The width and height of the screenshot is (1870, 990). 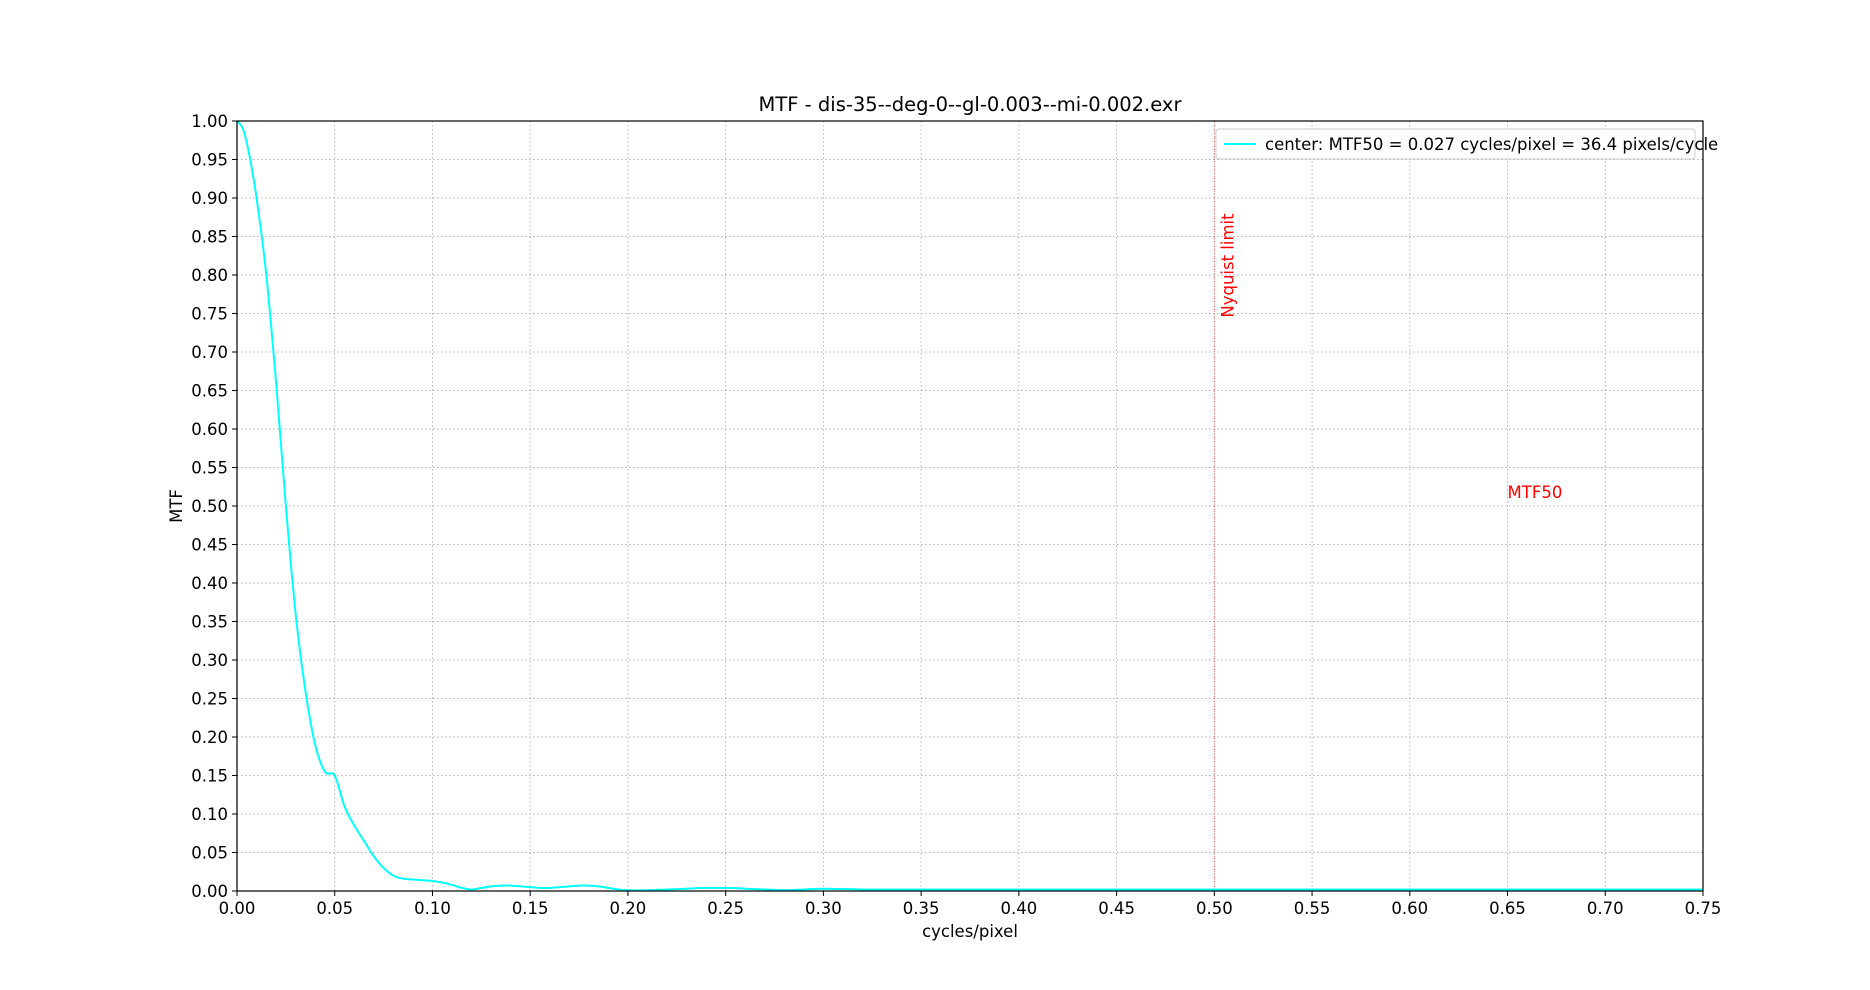 What do you see at coordinates (209, 853) in the screenshot?
I see `y-tick-label: 0.05` at bounding box center [209, 853].